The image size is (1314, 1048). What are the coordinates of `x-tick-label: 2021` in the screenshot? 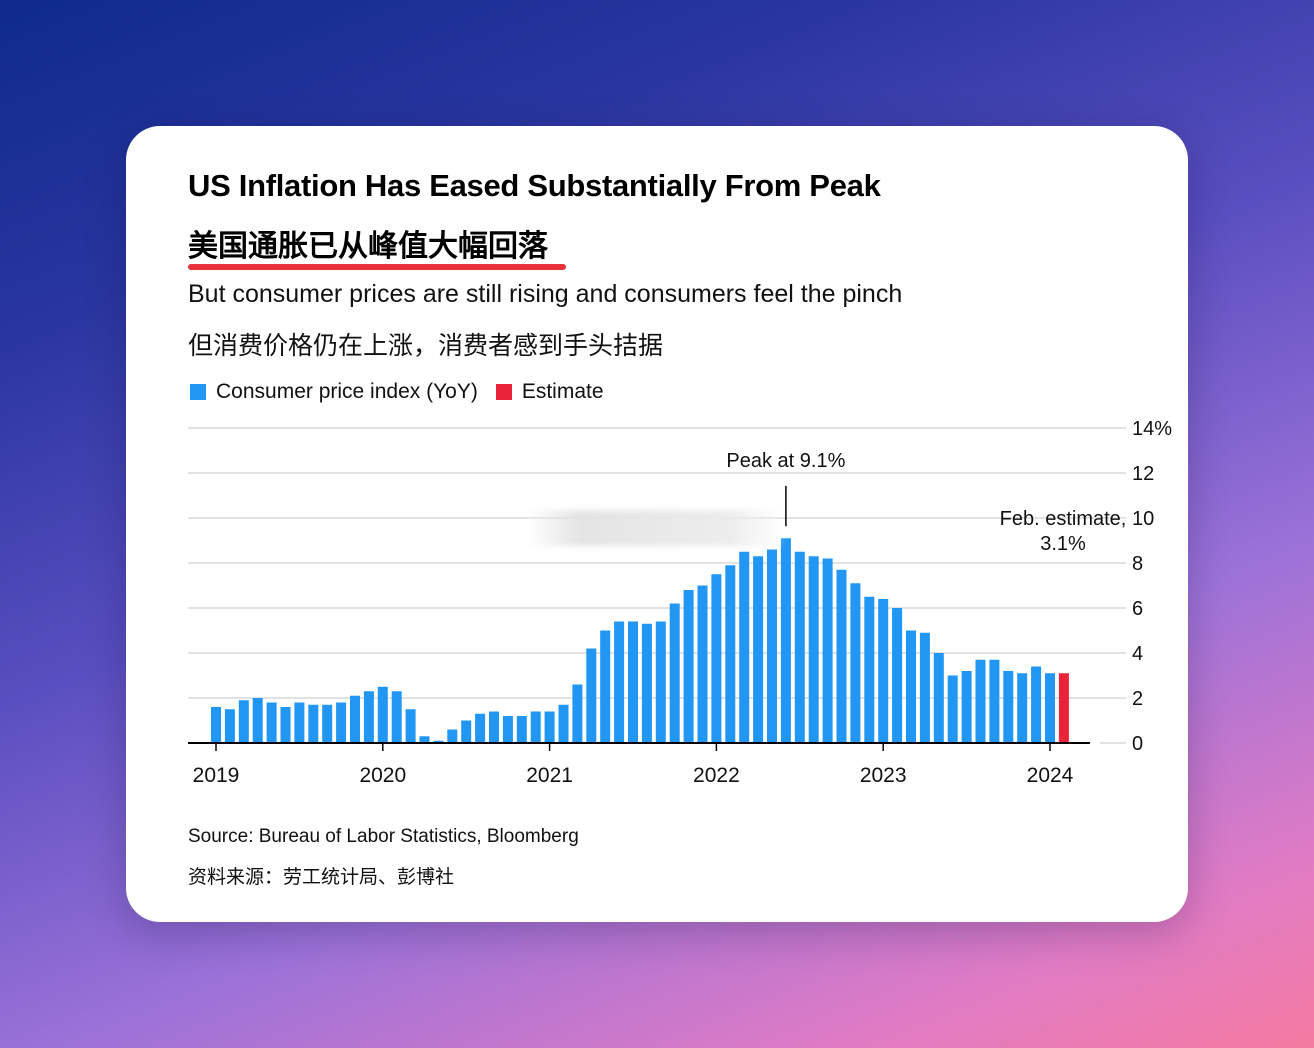 It's located at (549, 775).